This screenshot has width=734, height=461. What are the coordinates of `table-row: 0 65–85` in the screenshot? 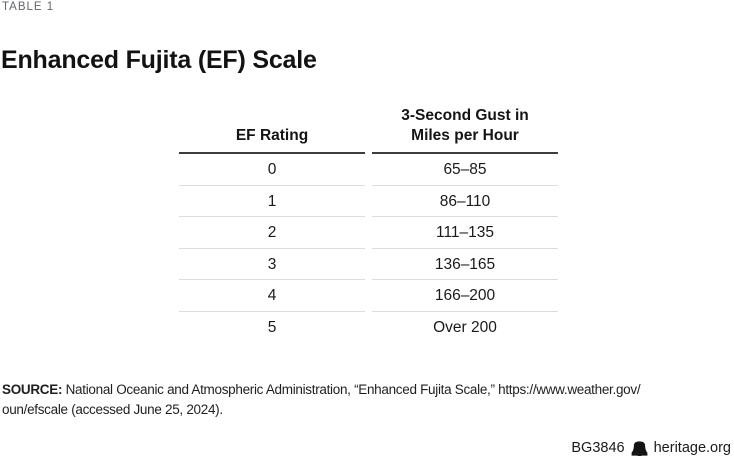 It's located at (368, 170).